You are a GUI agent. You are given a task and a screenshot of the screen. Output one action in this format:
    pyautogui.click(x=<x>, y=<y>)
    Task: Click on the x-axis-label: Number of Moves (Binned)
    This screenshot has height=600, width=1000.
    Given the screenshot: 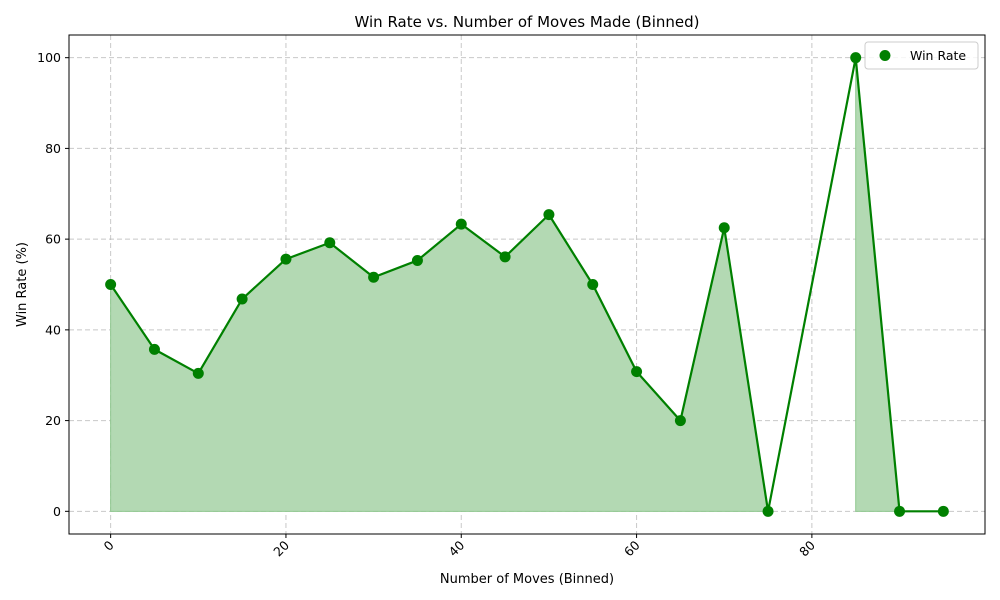 What is the action you would take?
    pyautogui.click(x=527, y=579)
    